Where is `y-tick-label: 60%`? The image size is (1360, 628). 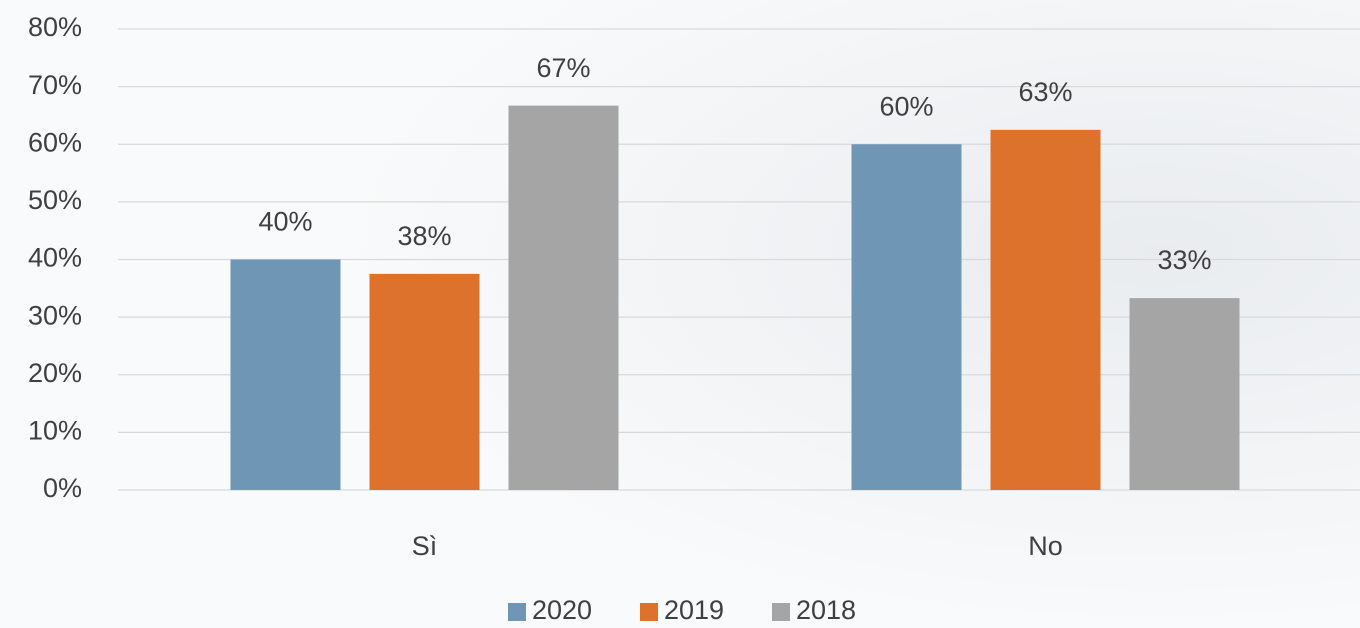 y-tick-label: 60% is located at coordinates (55, 142).